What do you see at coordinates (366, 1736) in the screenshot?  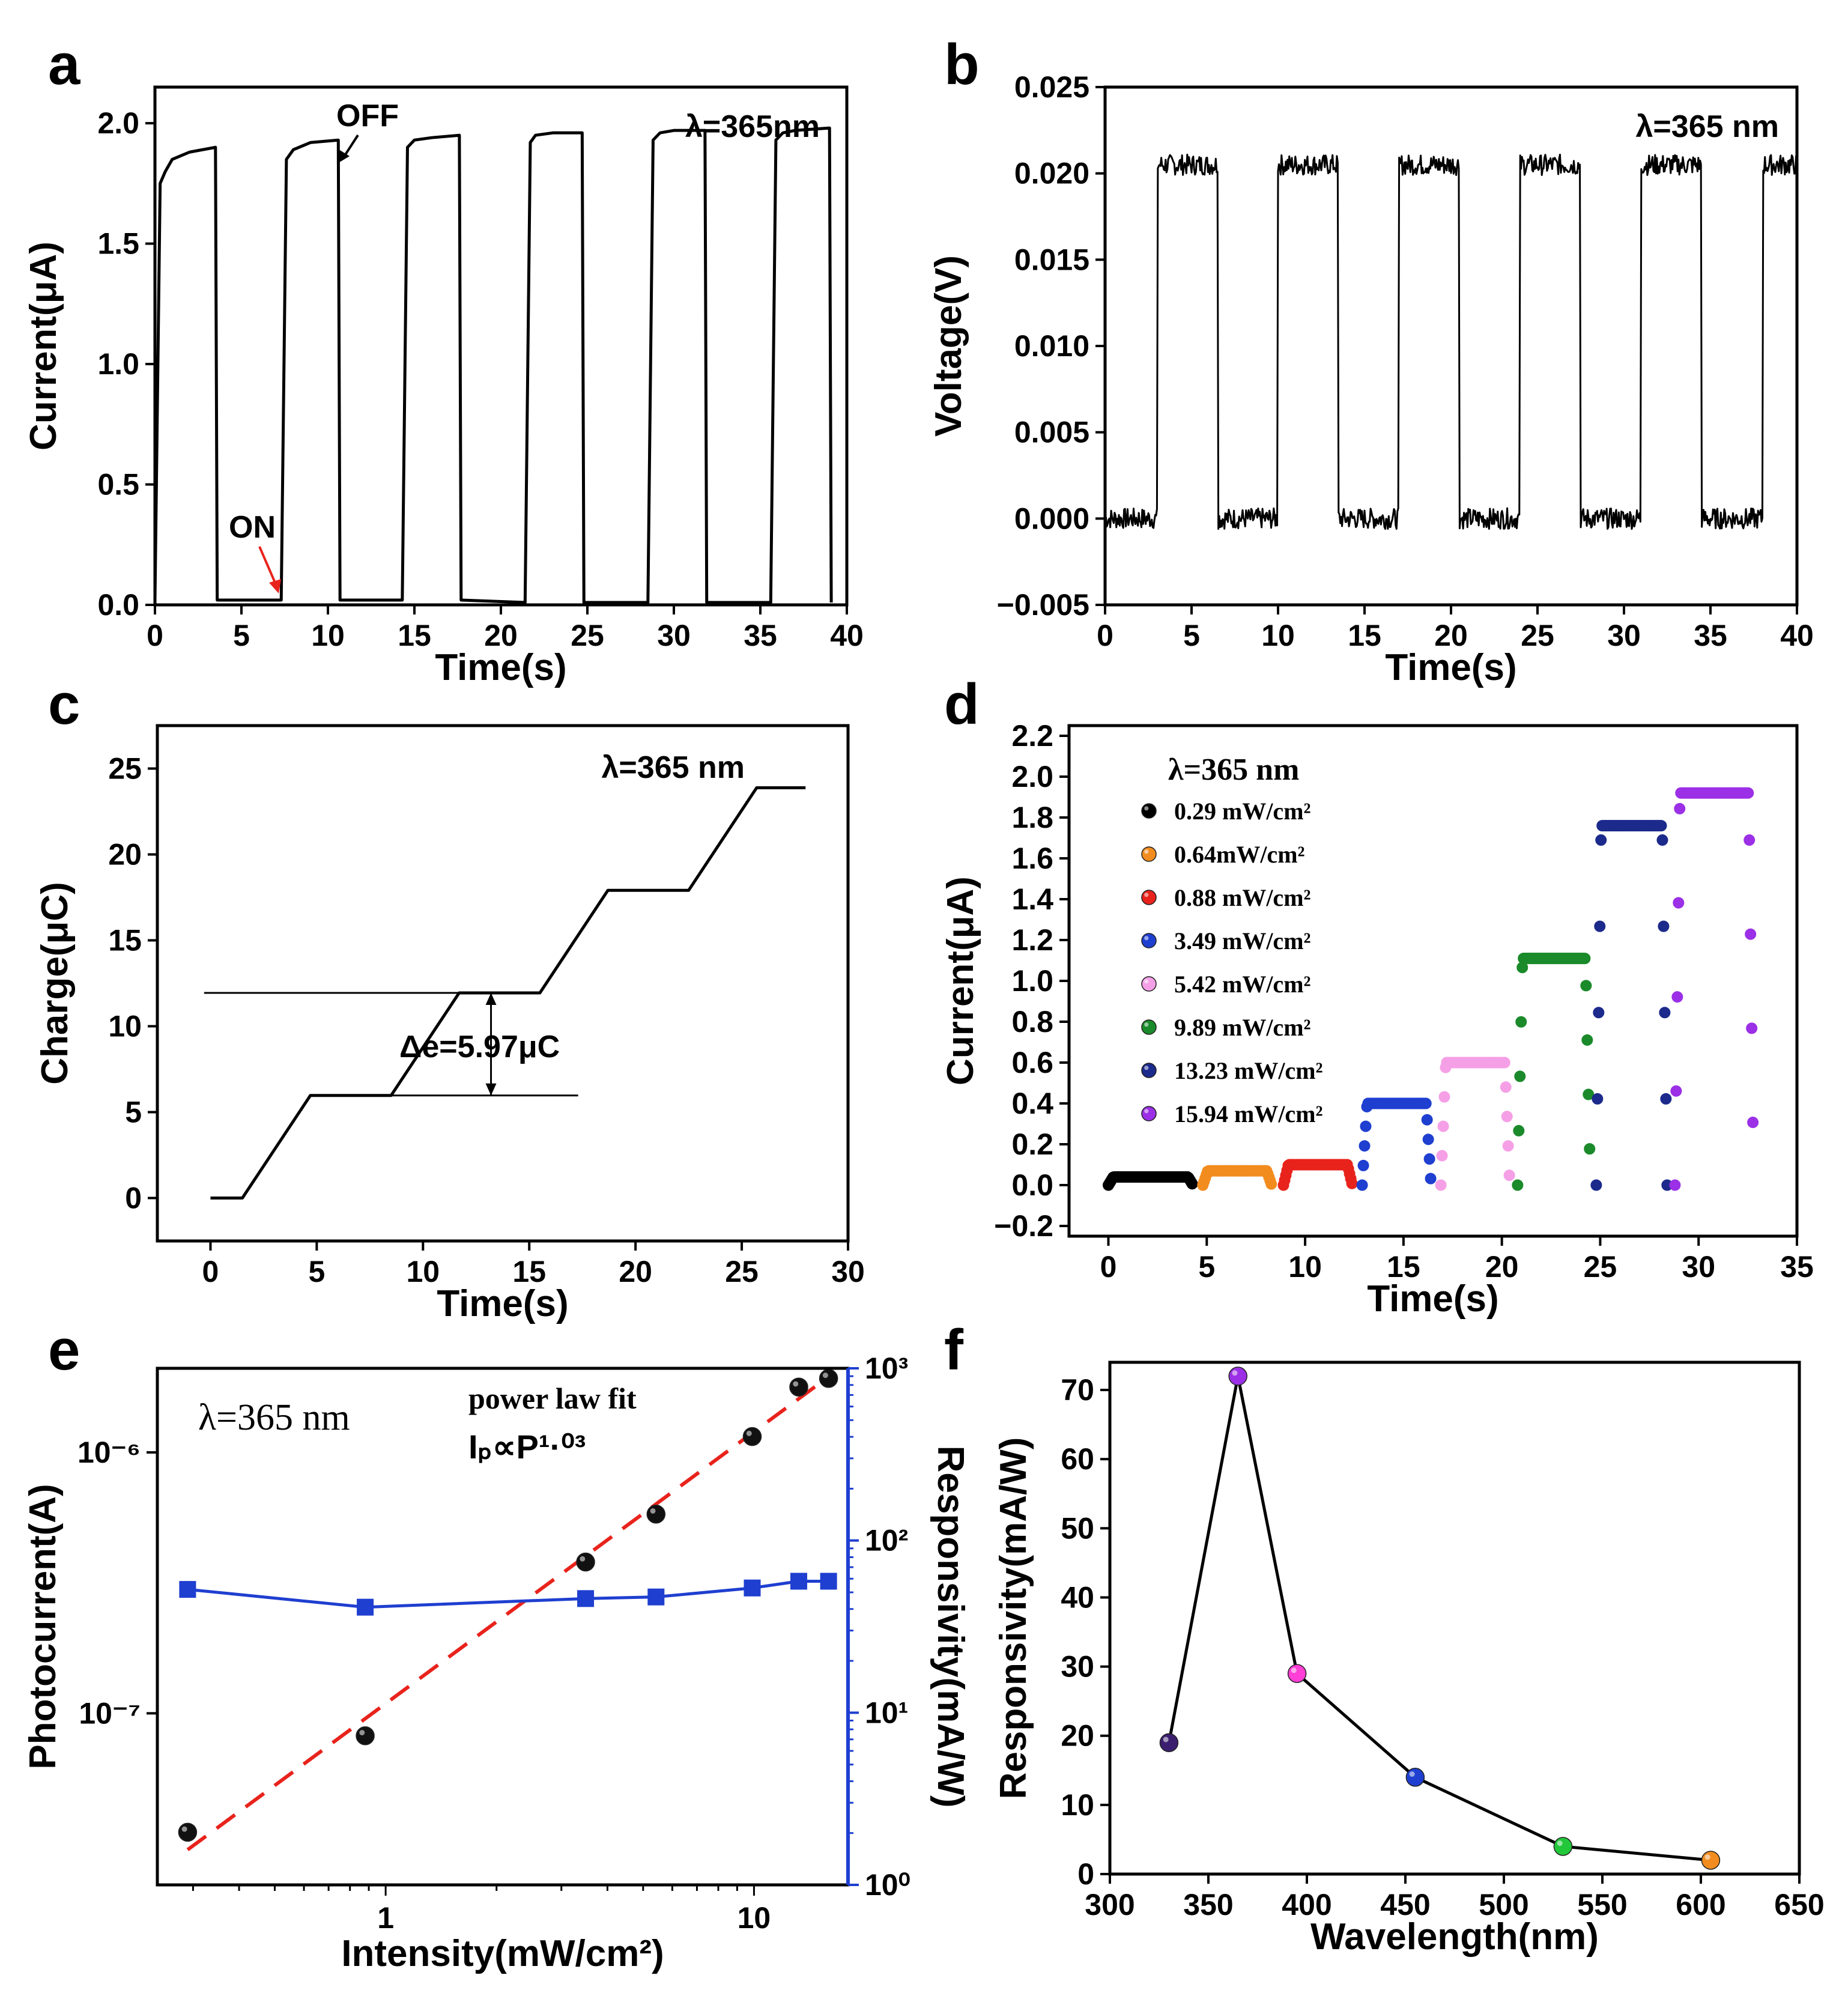 I see `photocurrent-point` at bounding box center [366, 1736].